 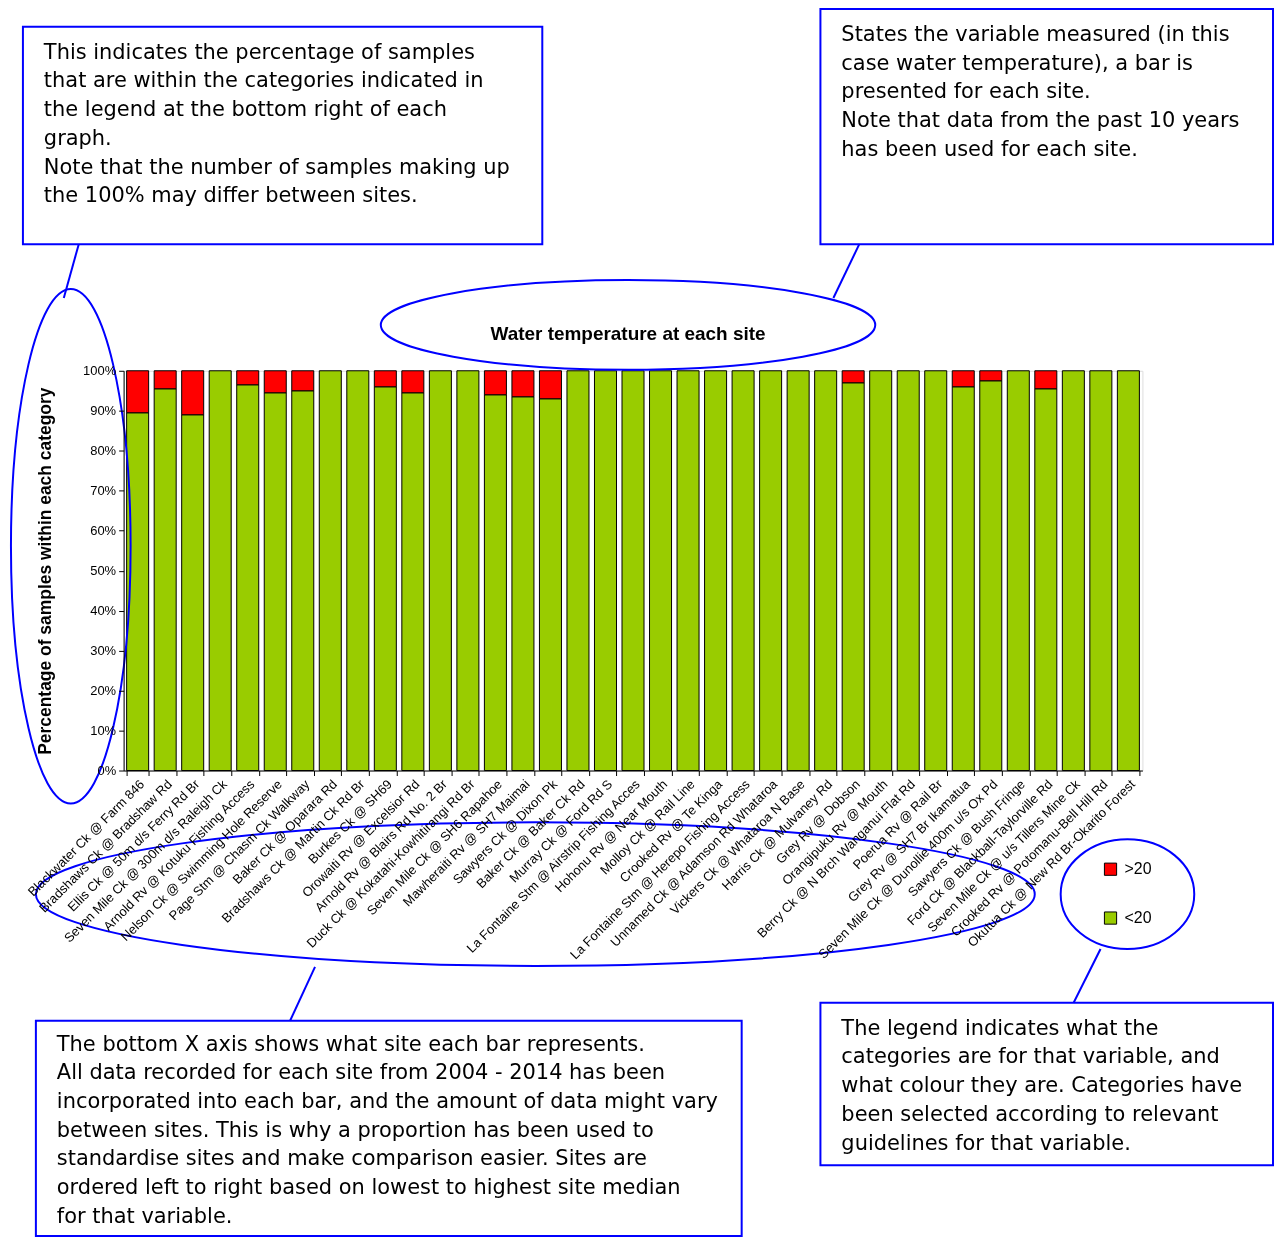 What do you see at coordinates (103, 451) in the screenshot?
I see `y-tick-label: 80%` at bounding box center [103, 451].